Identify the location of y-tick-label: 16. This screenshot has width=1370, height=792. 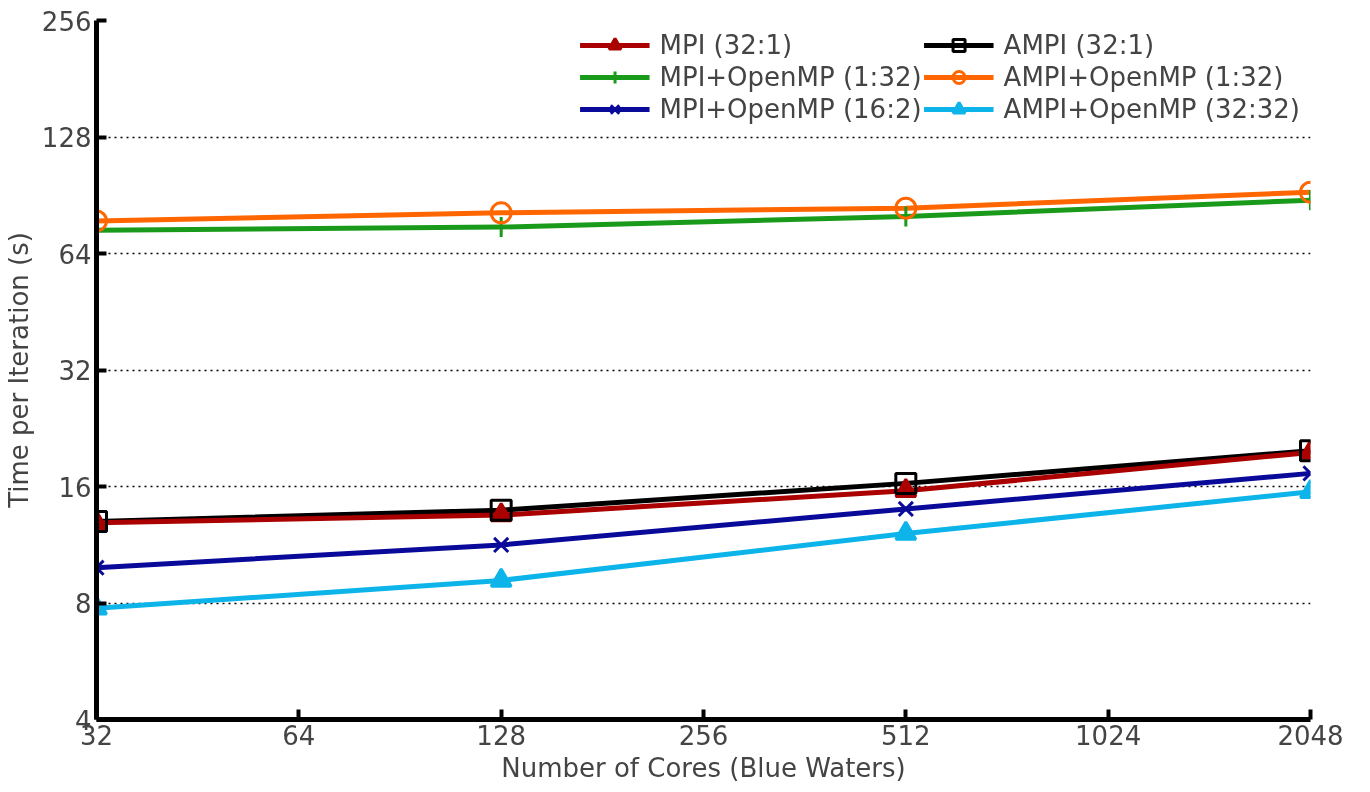
(75, 487).